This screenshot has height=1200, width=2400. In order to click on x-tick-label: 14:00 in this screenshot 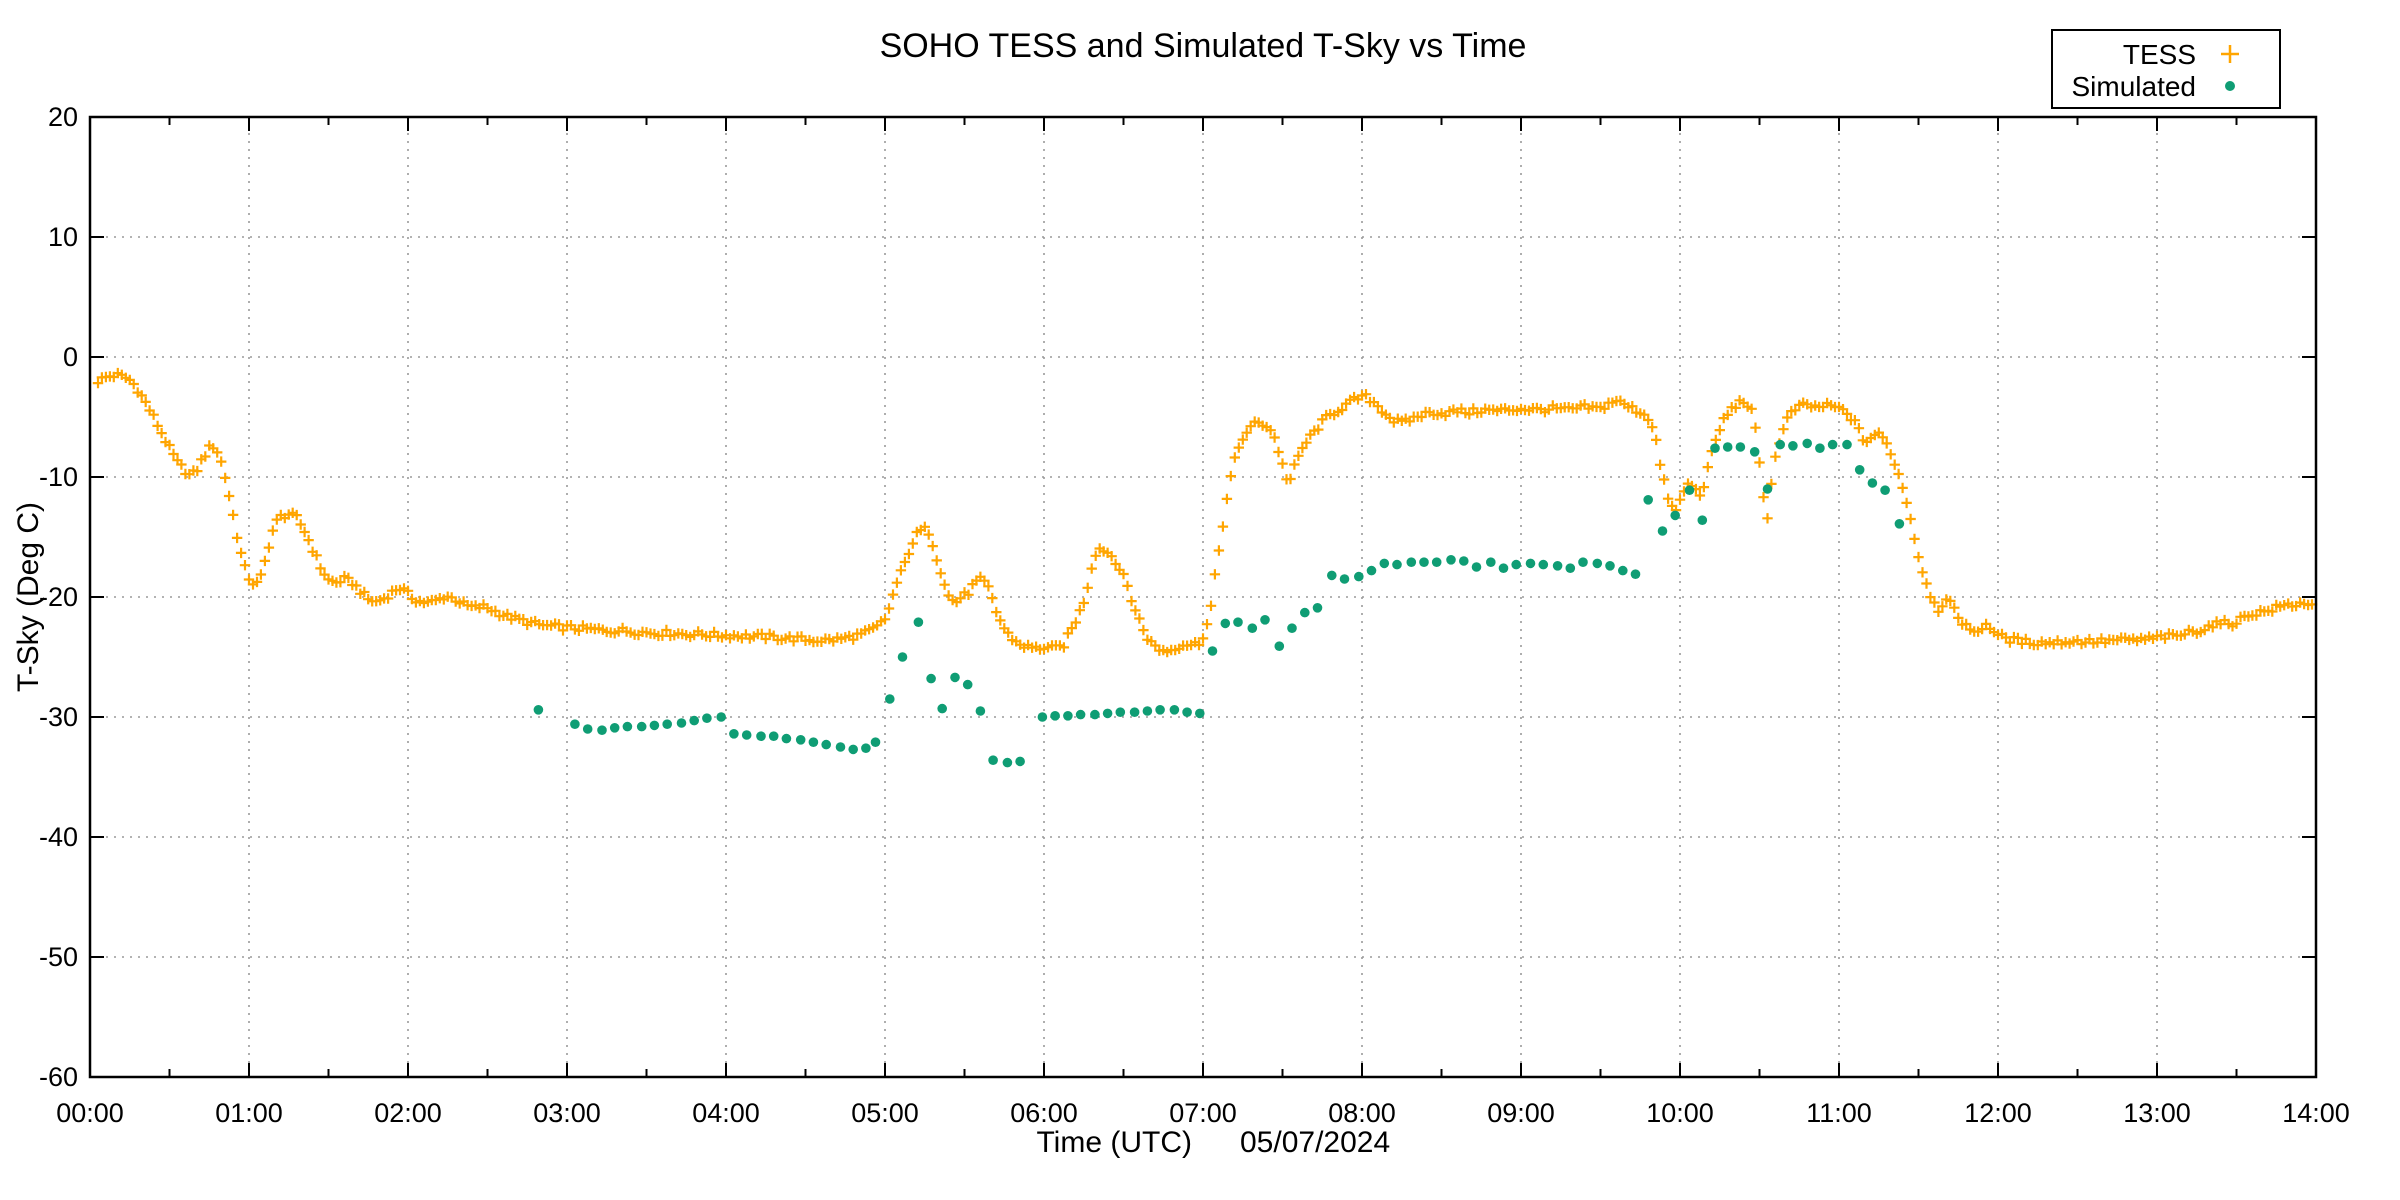, I will do `click(2316, 1113)`.